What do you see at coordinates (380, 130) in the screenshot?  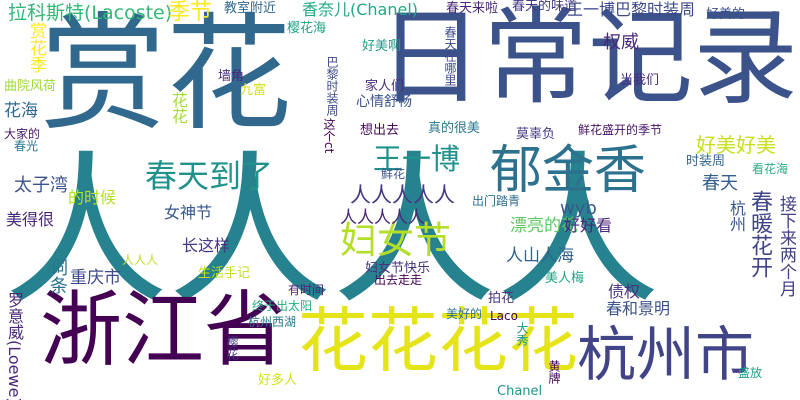 I see `word-cloud-term: 想出去` at bounding box center [380, 130].